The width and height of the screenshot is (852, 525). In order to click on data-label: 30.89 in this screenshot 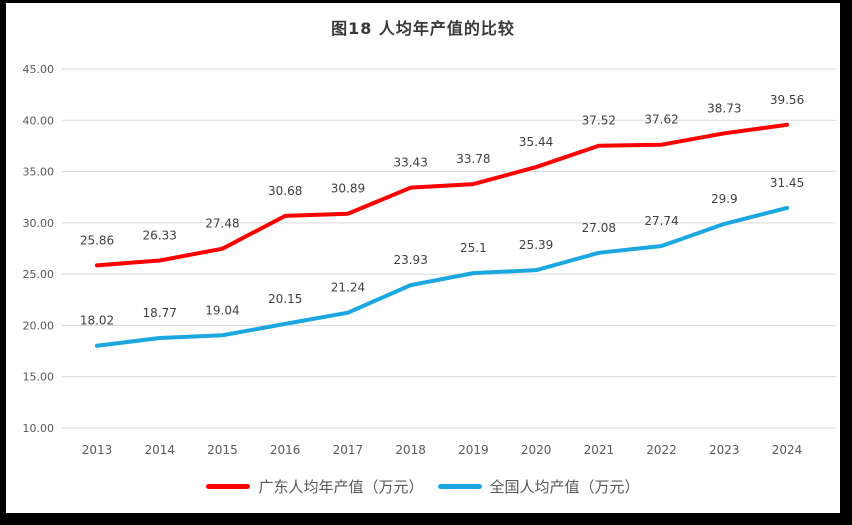, I will do `click(348, 189)`.